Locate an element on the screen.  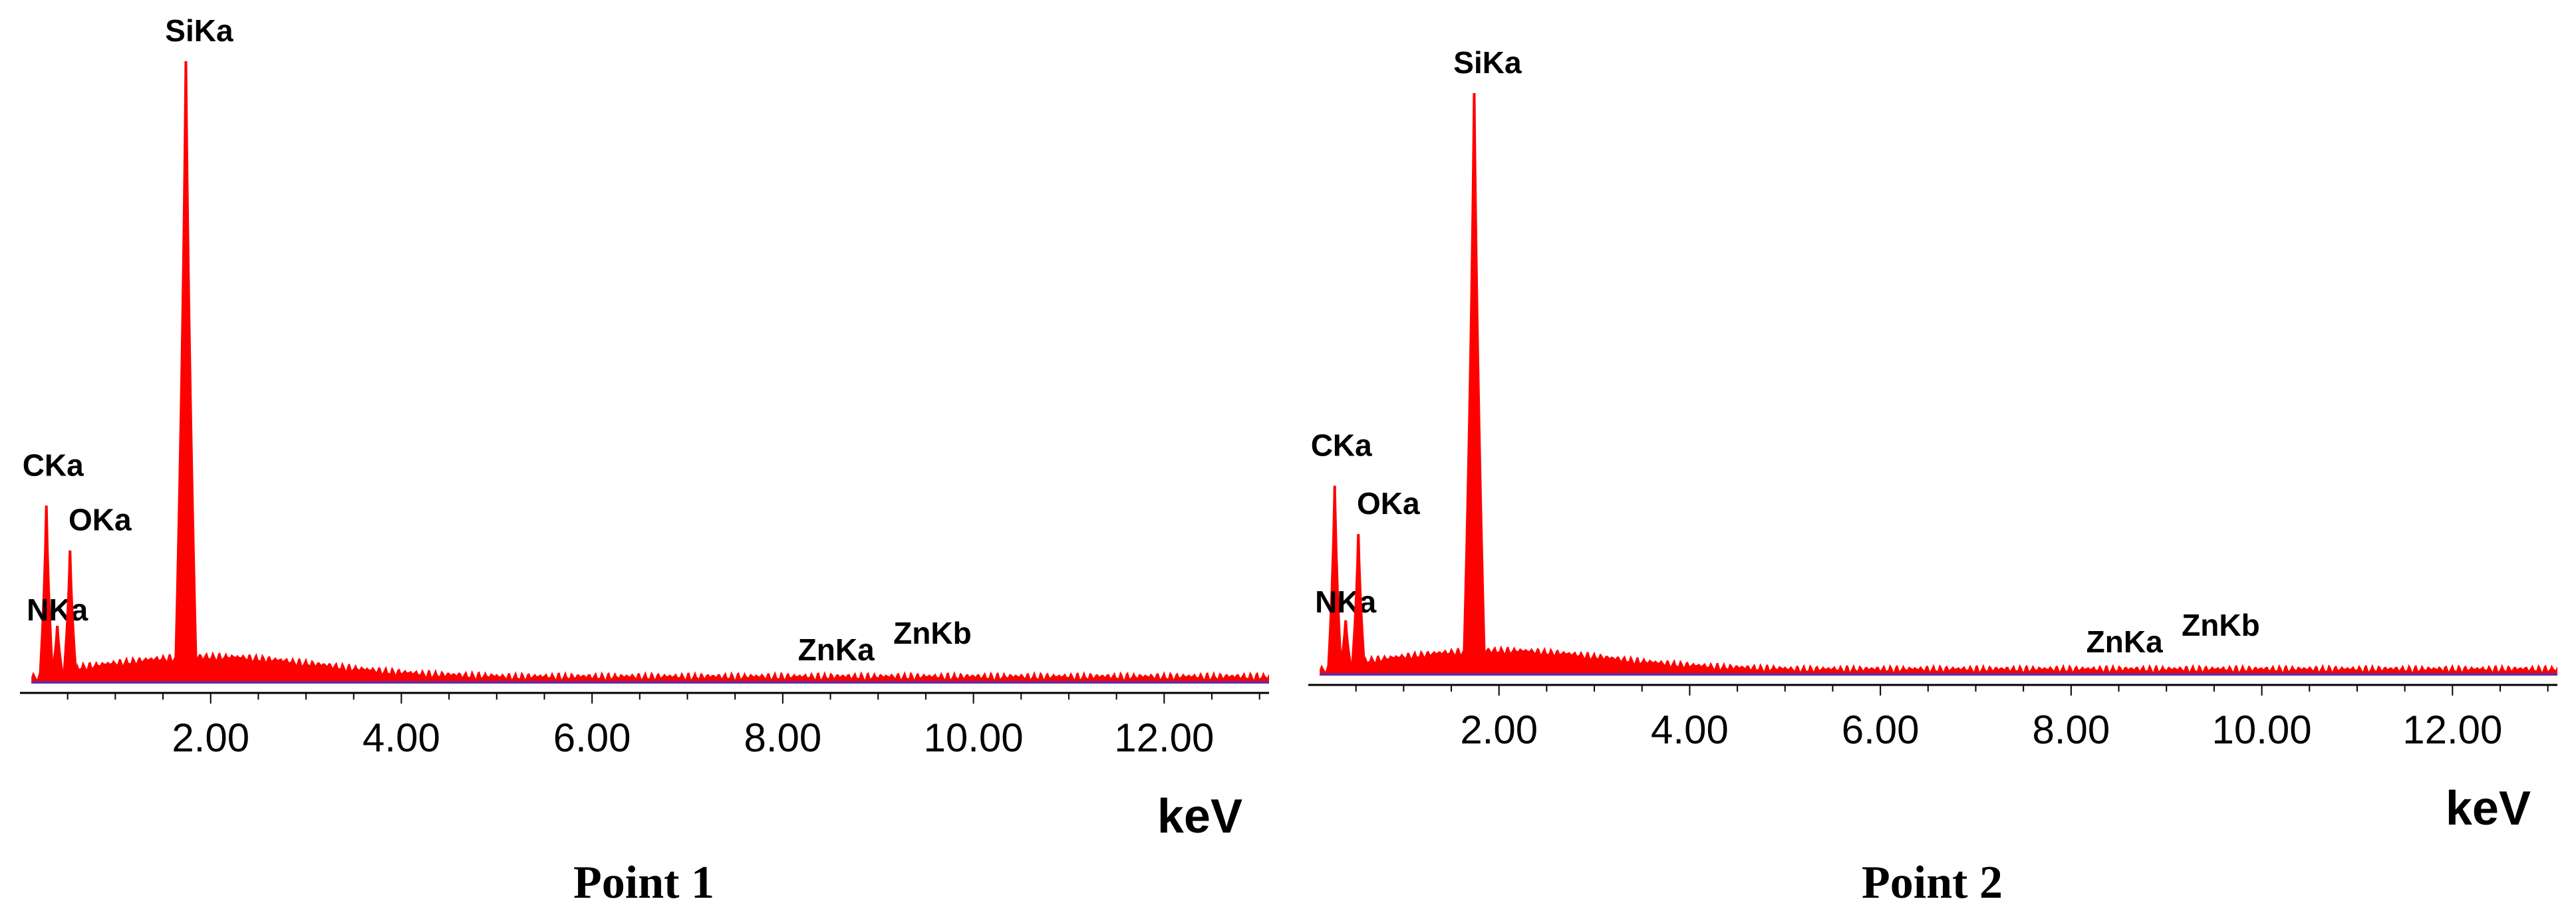
chart-caption-2: Point 2 is located at coordinates (1933, 882).